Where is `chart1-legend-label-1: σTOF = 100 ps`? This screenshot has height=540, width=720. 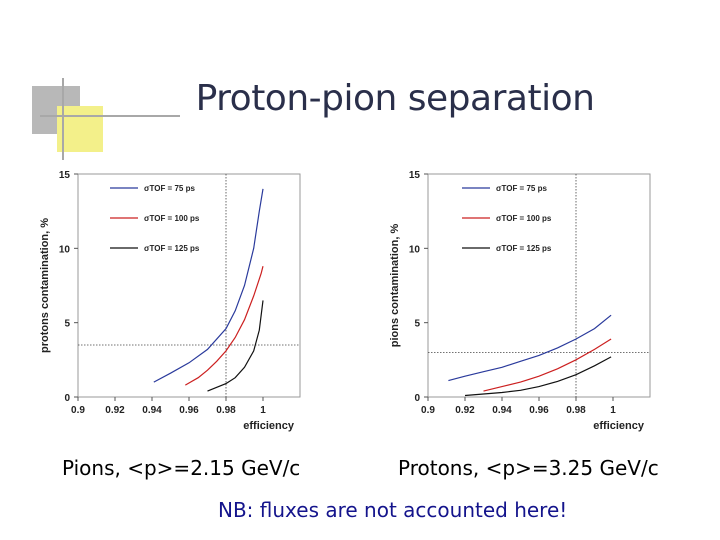
chart1-legend-label-1: σTOF = 100 ps is located at coordinates (524, 218).